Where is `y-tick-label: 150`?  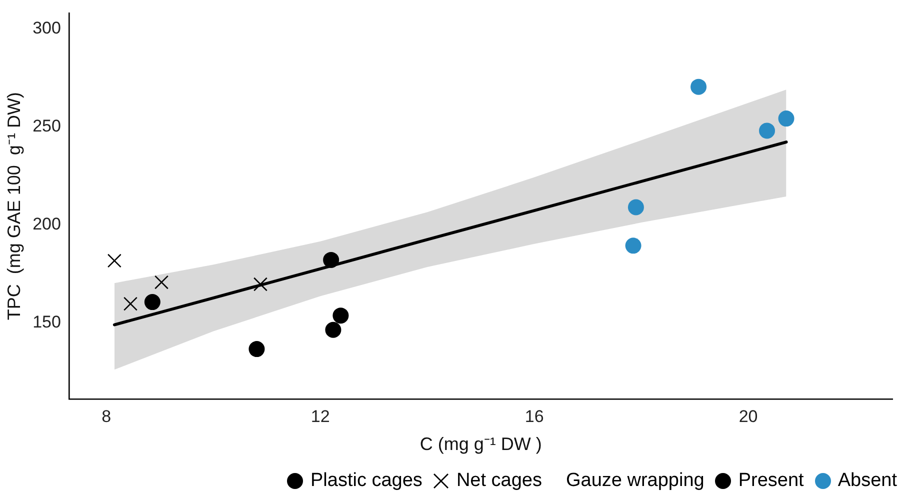 y-tick-label: 150 is located at coordinates (46, 322).